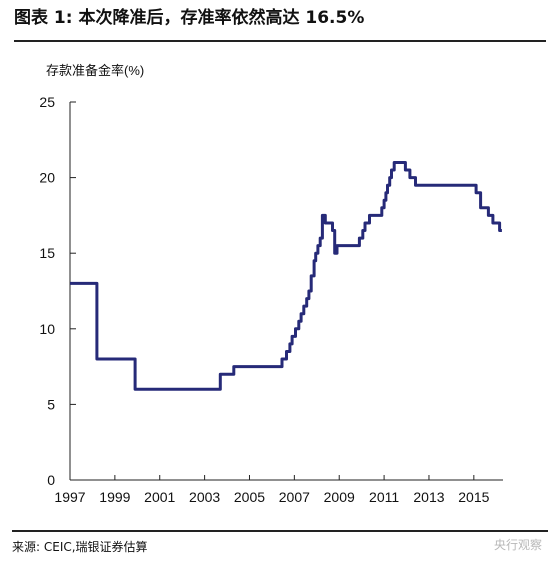 The width and height of the screenshot is (560, 561). I want to click on x-tick-label: 2013, so click(428, 497).